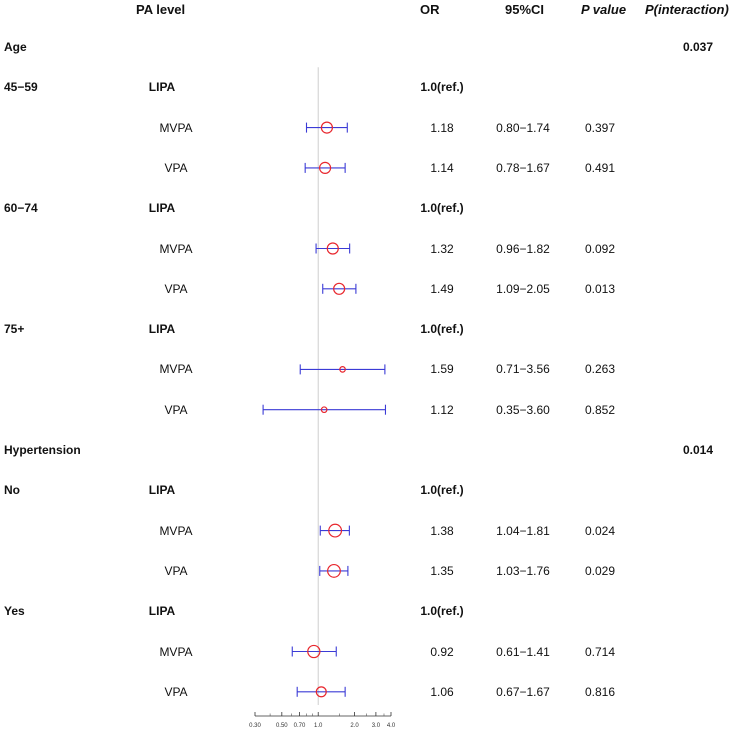  Describe the element at coordinates (600, 409) in the screenshot. I see `p-value: 0.852` at that location.